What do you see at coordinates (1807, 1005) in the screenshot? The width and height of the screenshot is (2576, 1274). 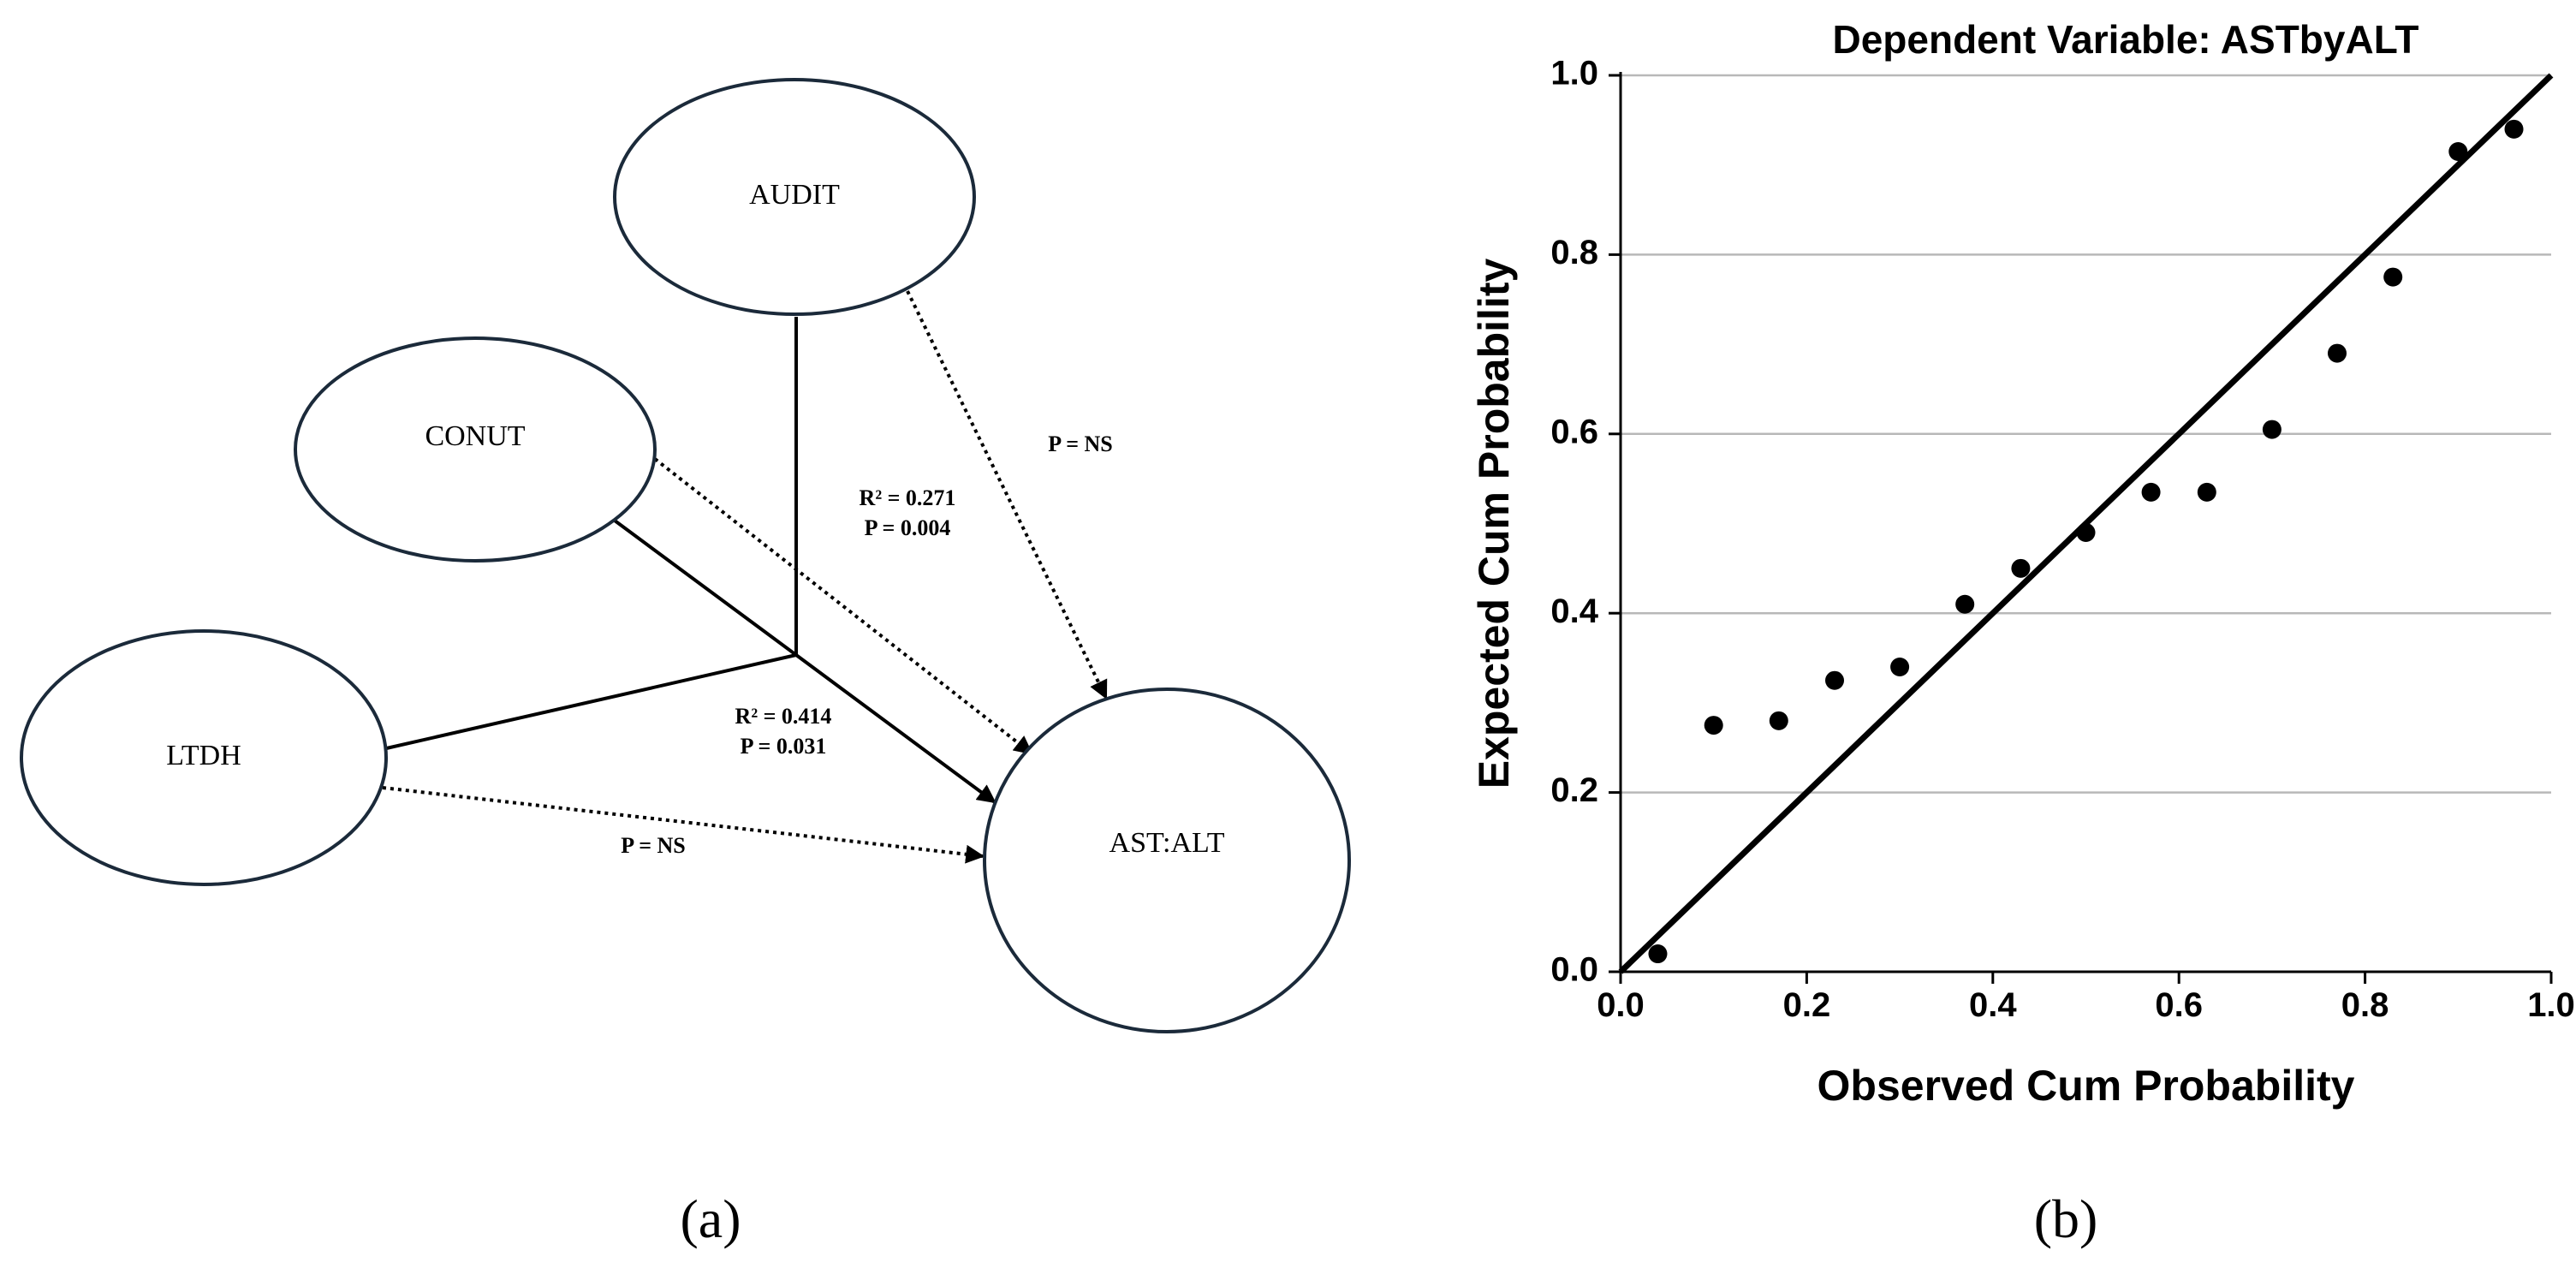 I see `x-tick-label: 0.2` at bounding box center [1807, 1005].